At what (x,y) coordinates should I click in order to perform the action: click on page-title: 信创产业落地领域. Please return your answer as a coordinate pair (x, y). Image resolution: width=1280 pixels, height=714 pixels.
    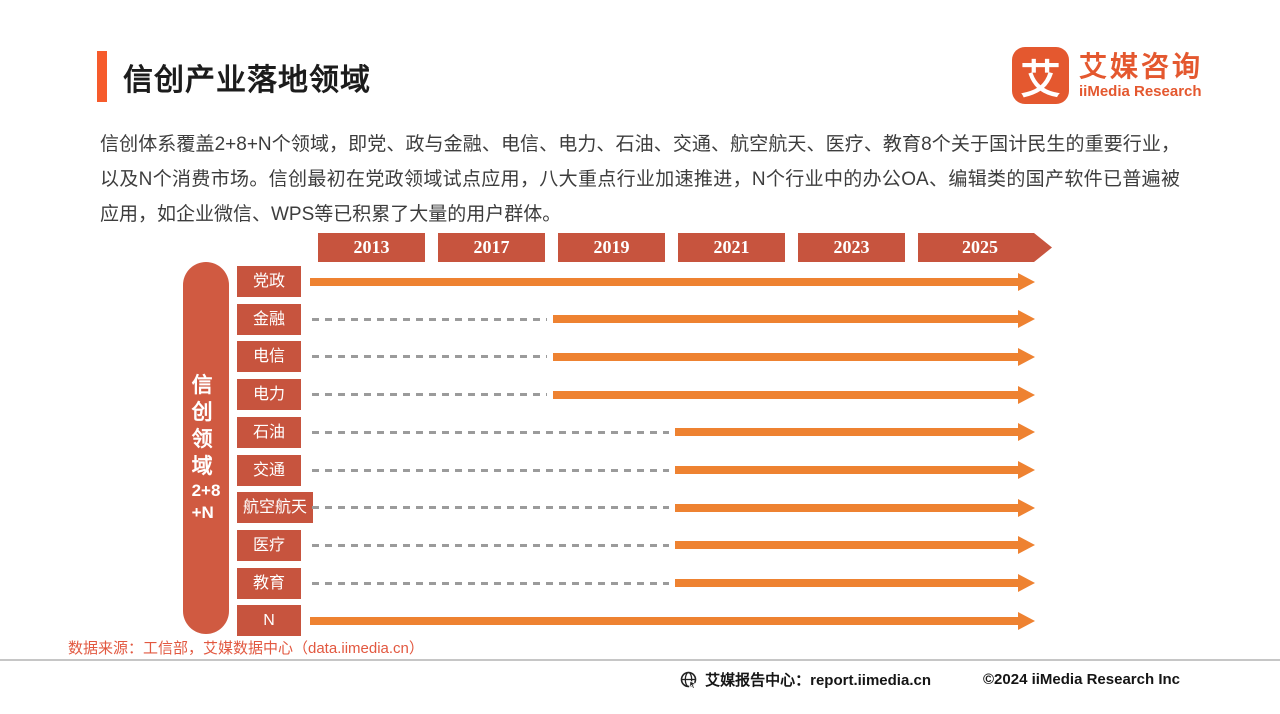
    Looking at the image, I should click on (247, 80).